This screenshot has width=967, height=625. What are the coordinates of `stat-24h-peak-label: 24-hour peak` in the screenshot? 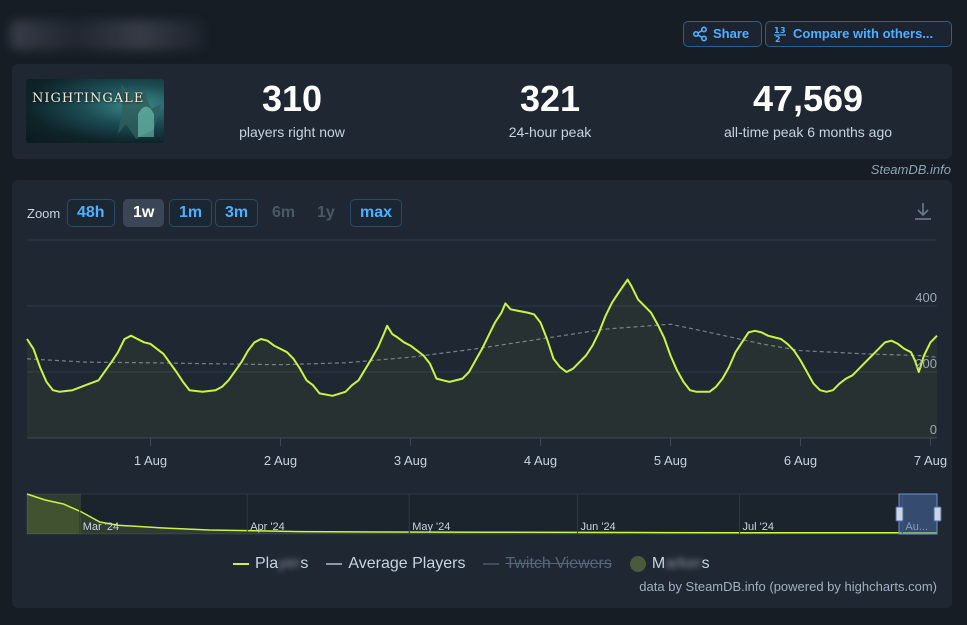 It's located at (550, 132).